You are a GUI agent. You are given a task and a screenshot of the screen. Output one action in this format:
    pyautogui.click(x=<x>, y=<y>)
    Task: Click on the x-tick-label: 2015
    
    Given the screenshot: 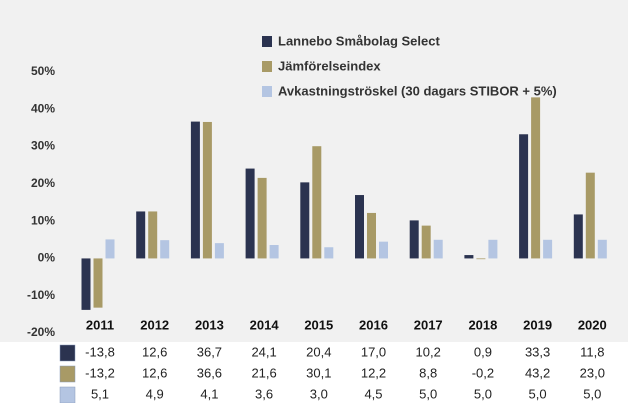 What is the action you would take?
    pyautogui.click(x=318, y=324)
    